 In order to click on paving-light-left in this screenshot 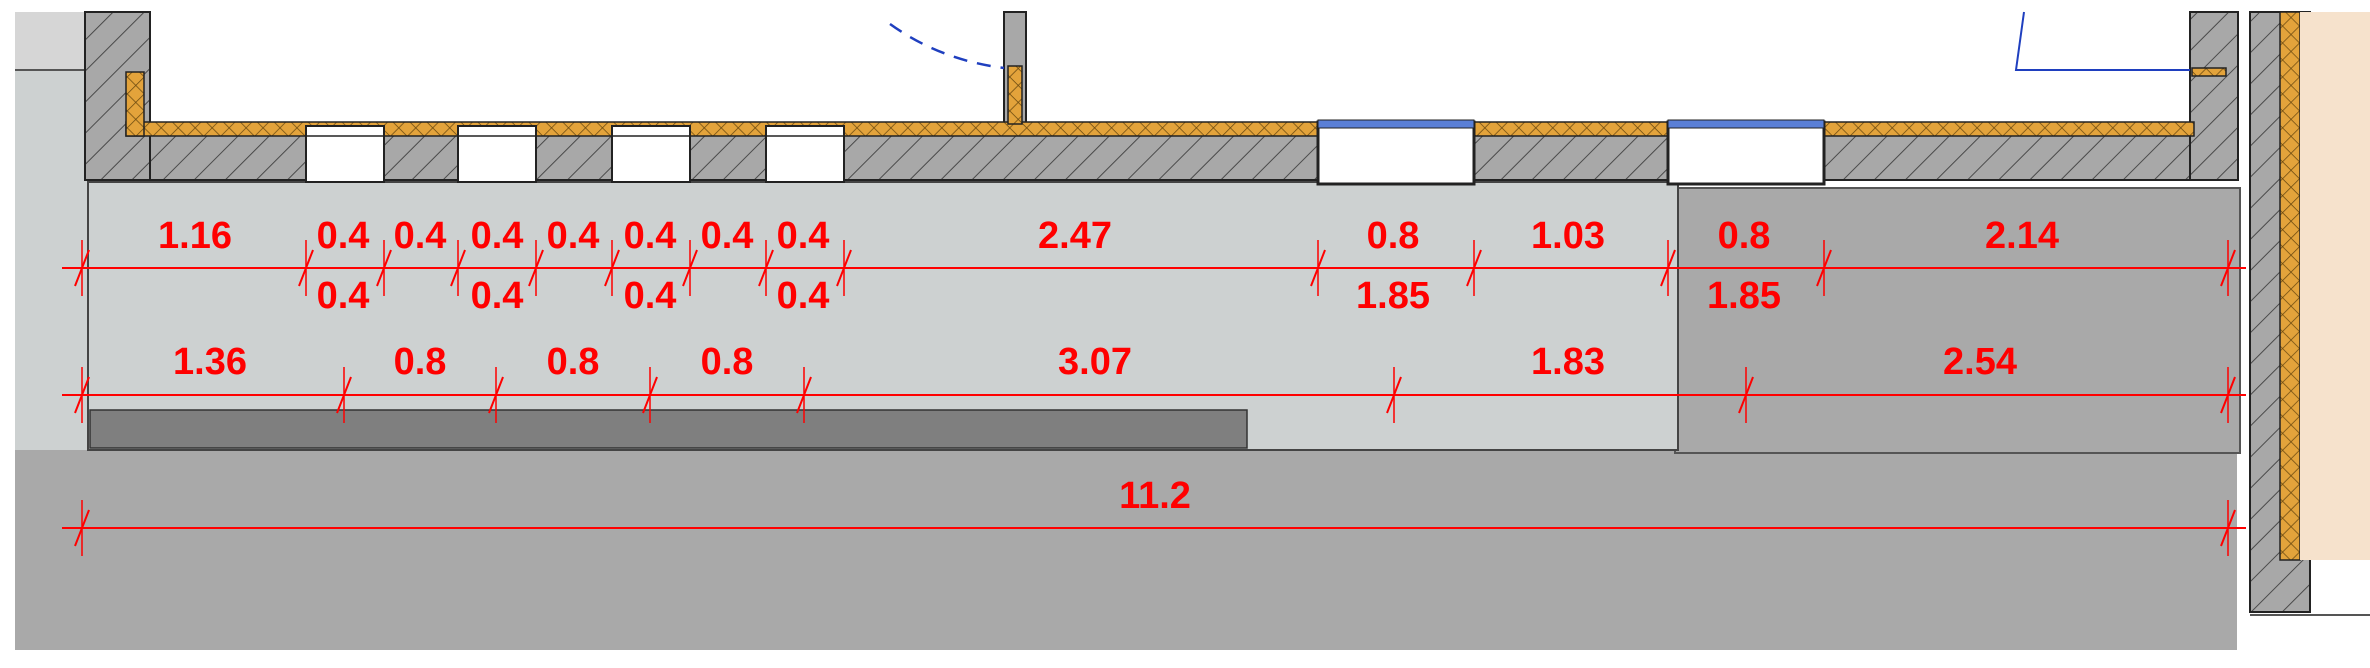, I will do `click(51, 254)`.